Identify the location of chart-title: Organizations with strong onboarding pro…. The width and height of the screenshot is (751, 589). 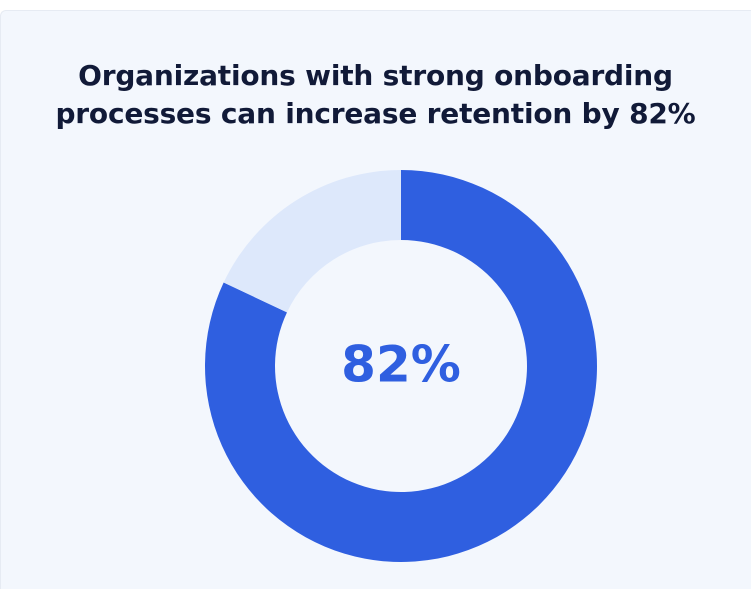
(375, 95).